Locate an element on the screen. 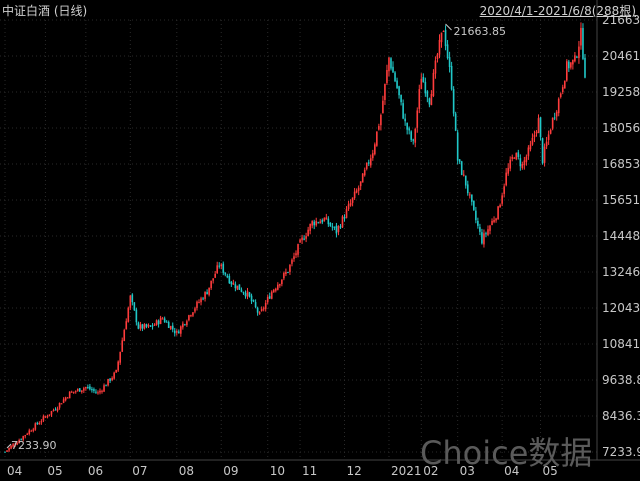  y-tick-label: 7233.90 is located at coordinates (621, 452).